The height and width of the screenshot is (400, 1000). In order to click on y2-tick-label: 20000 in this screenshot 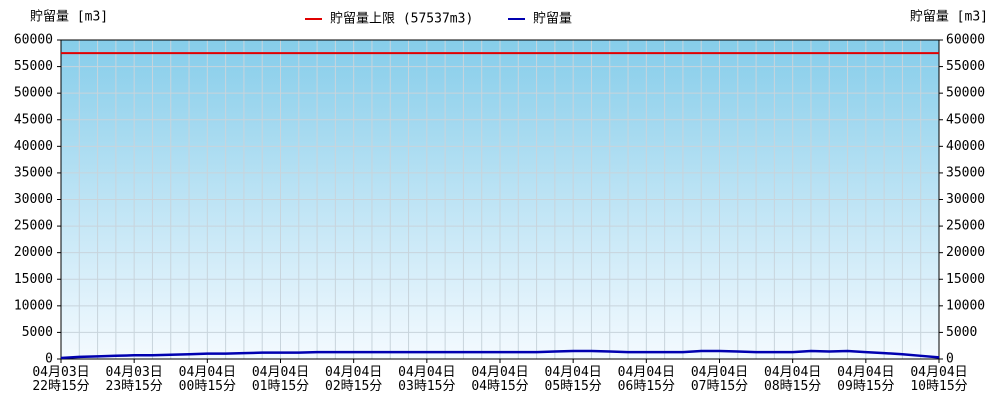, I will do `click(965, 252)`.